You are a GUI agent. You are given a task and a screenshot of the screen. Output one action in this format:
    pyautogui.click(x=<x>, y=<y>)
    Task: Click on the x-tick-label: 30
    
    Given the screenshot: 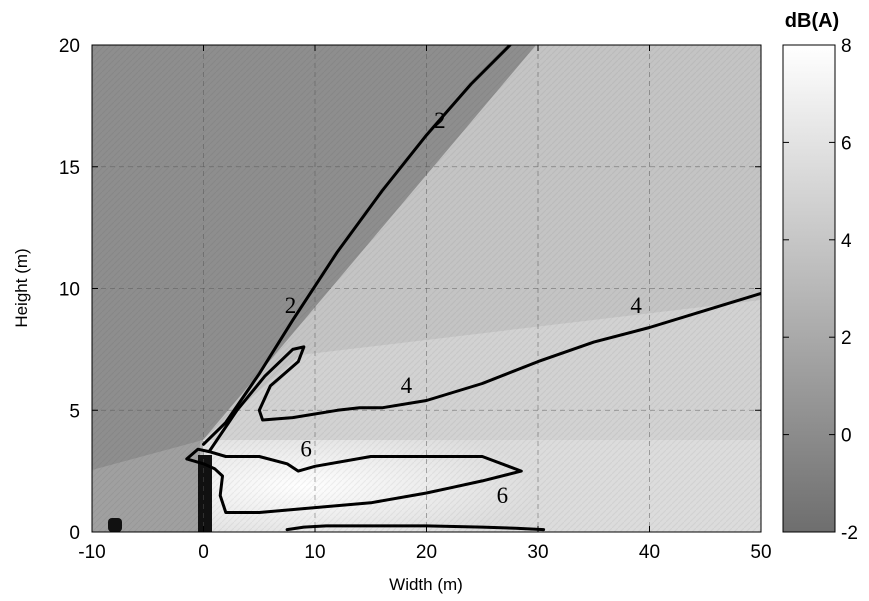 What is the action you would take?
    pyautogui.click(x=537, y=552)
    